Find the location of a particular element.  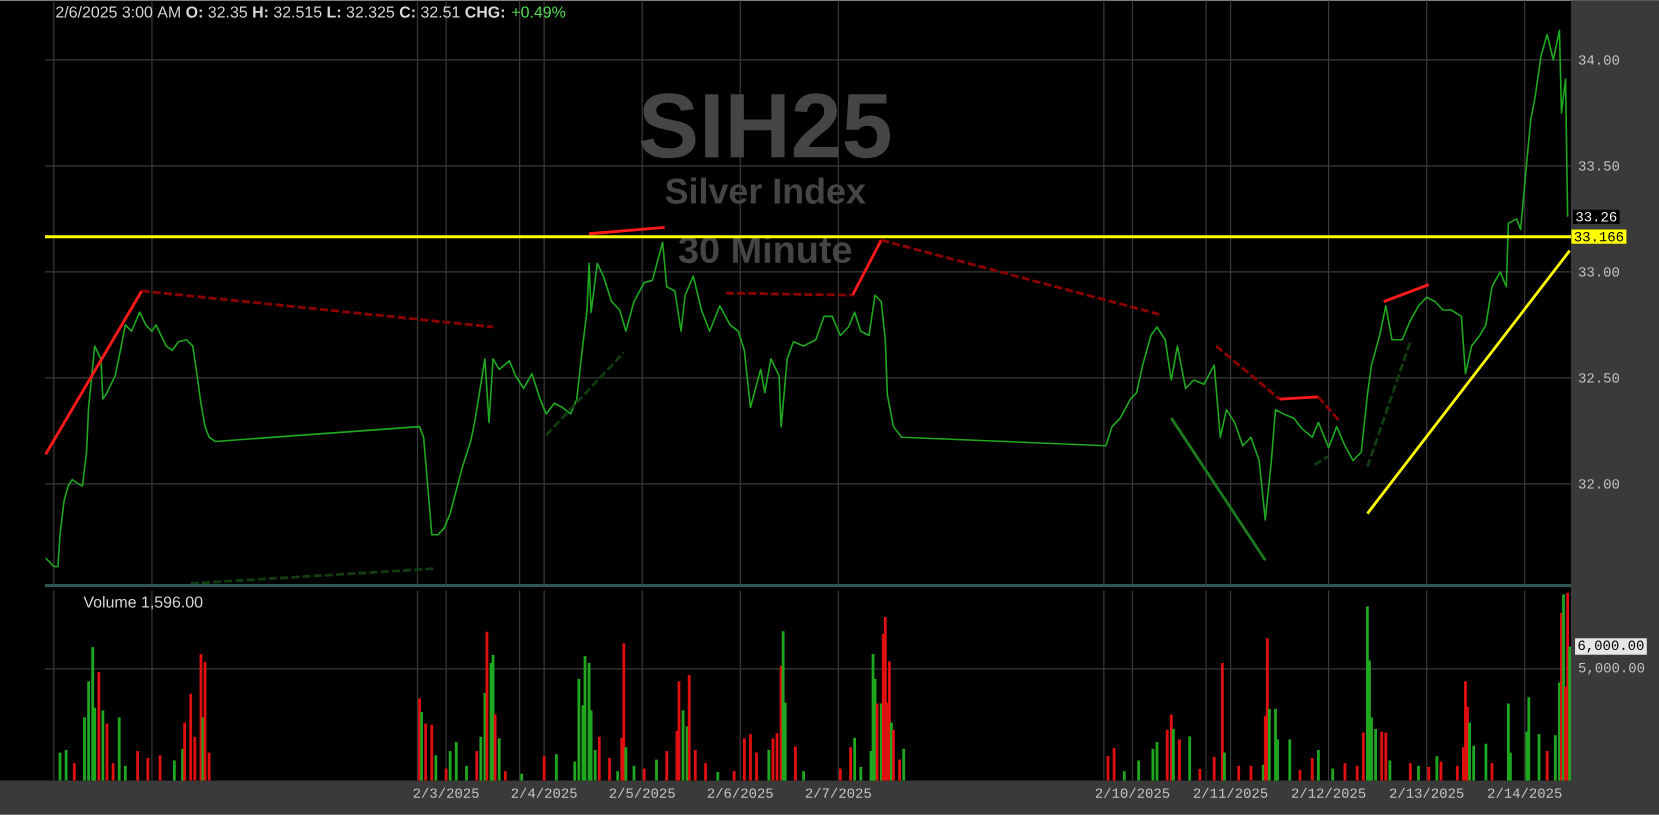

x-tick-label: 2/13/2025 is located at coordinates (1426, 793).